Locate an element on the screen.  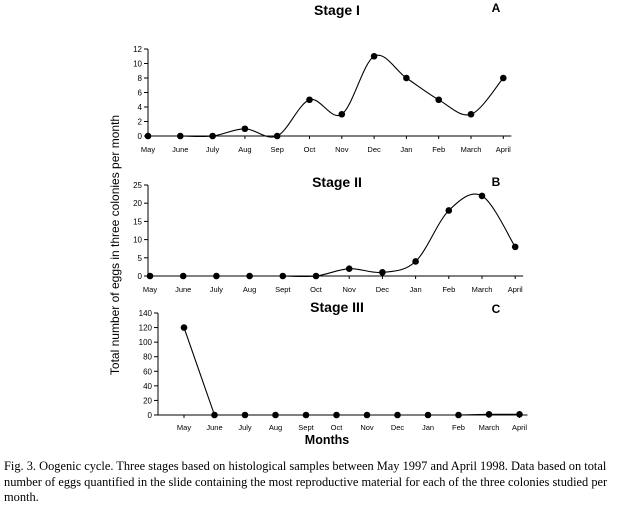
y-tick-label: 60 is located at coordinates (147, 371).